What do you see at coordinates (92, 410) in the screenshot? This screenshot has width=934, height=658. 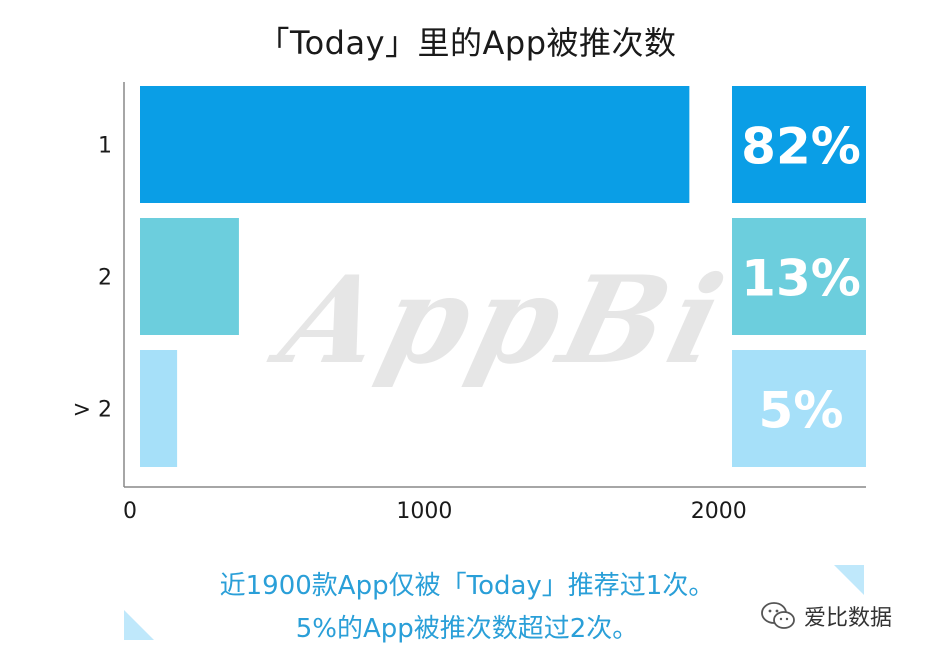 I see `y-tick-label: > 2` at bounding box center [92, 410].